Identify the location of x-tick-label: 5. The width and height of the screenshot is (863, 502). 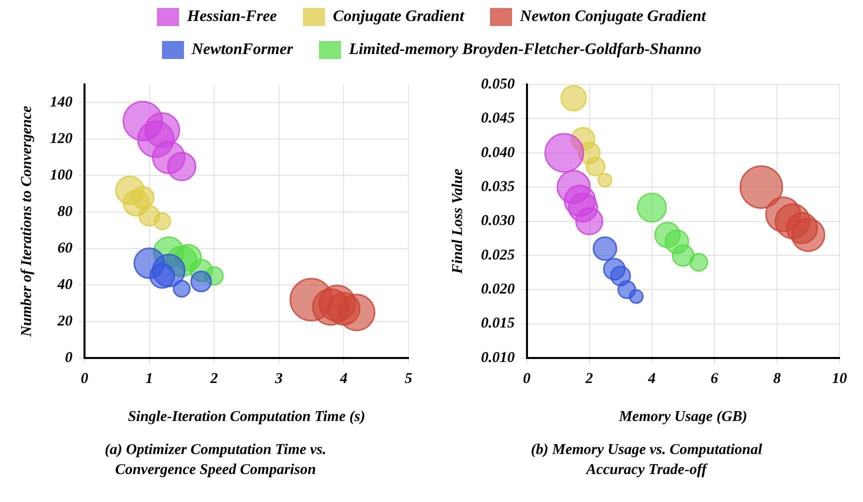
(408, 378).